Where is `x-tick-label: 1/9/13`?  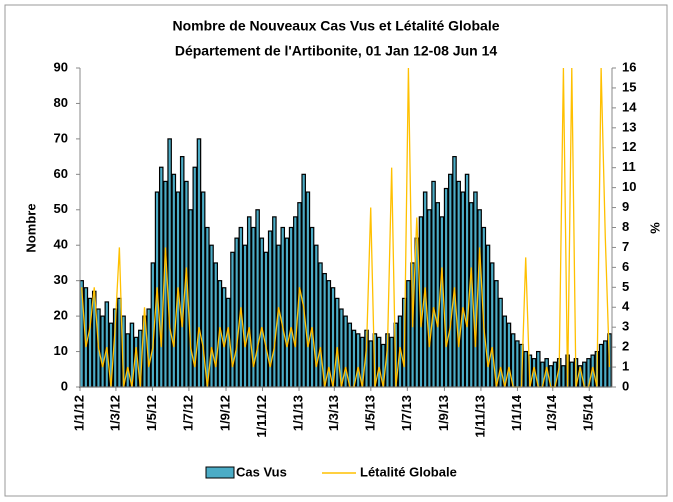
x-tick-label: 1/9/13 is located at coordinates (443, 413).